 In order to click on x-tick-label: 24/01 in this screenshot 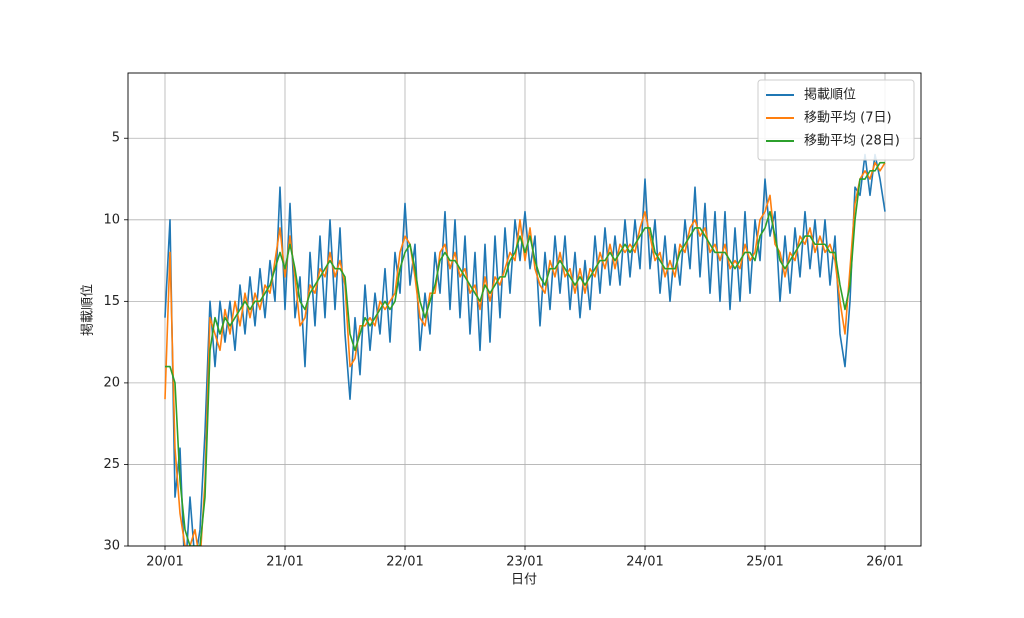, I will do `click(644, 562)`.